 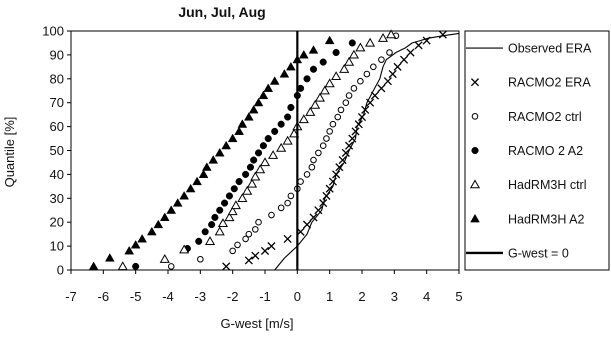 What do you see at coordinates (221, 12) in the screenshot?
I see `chart-title: Jun, Jul, Aug` at bounding box center [221, 12].